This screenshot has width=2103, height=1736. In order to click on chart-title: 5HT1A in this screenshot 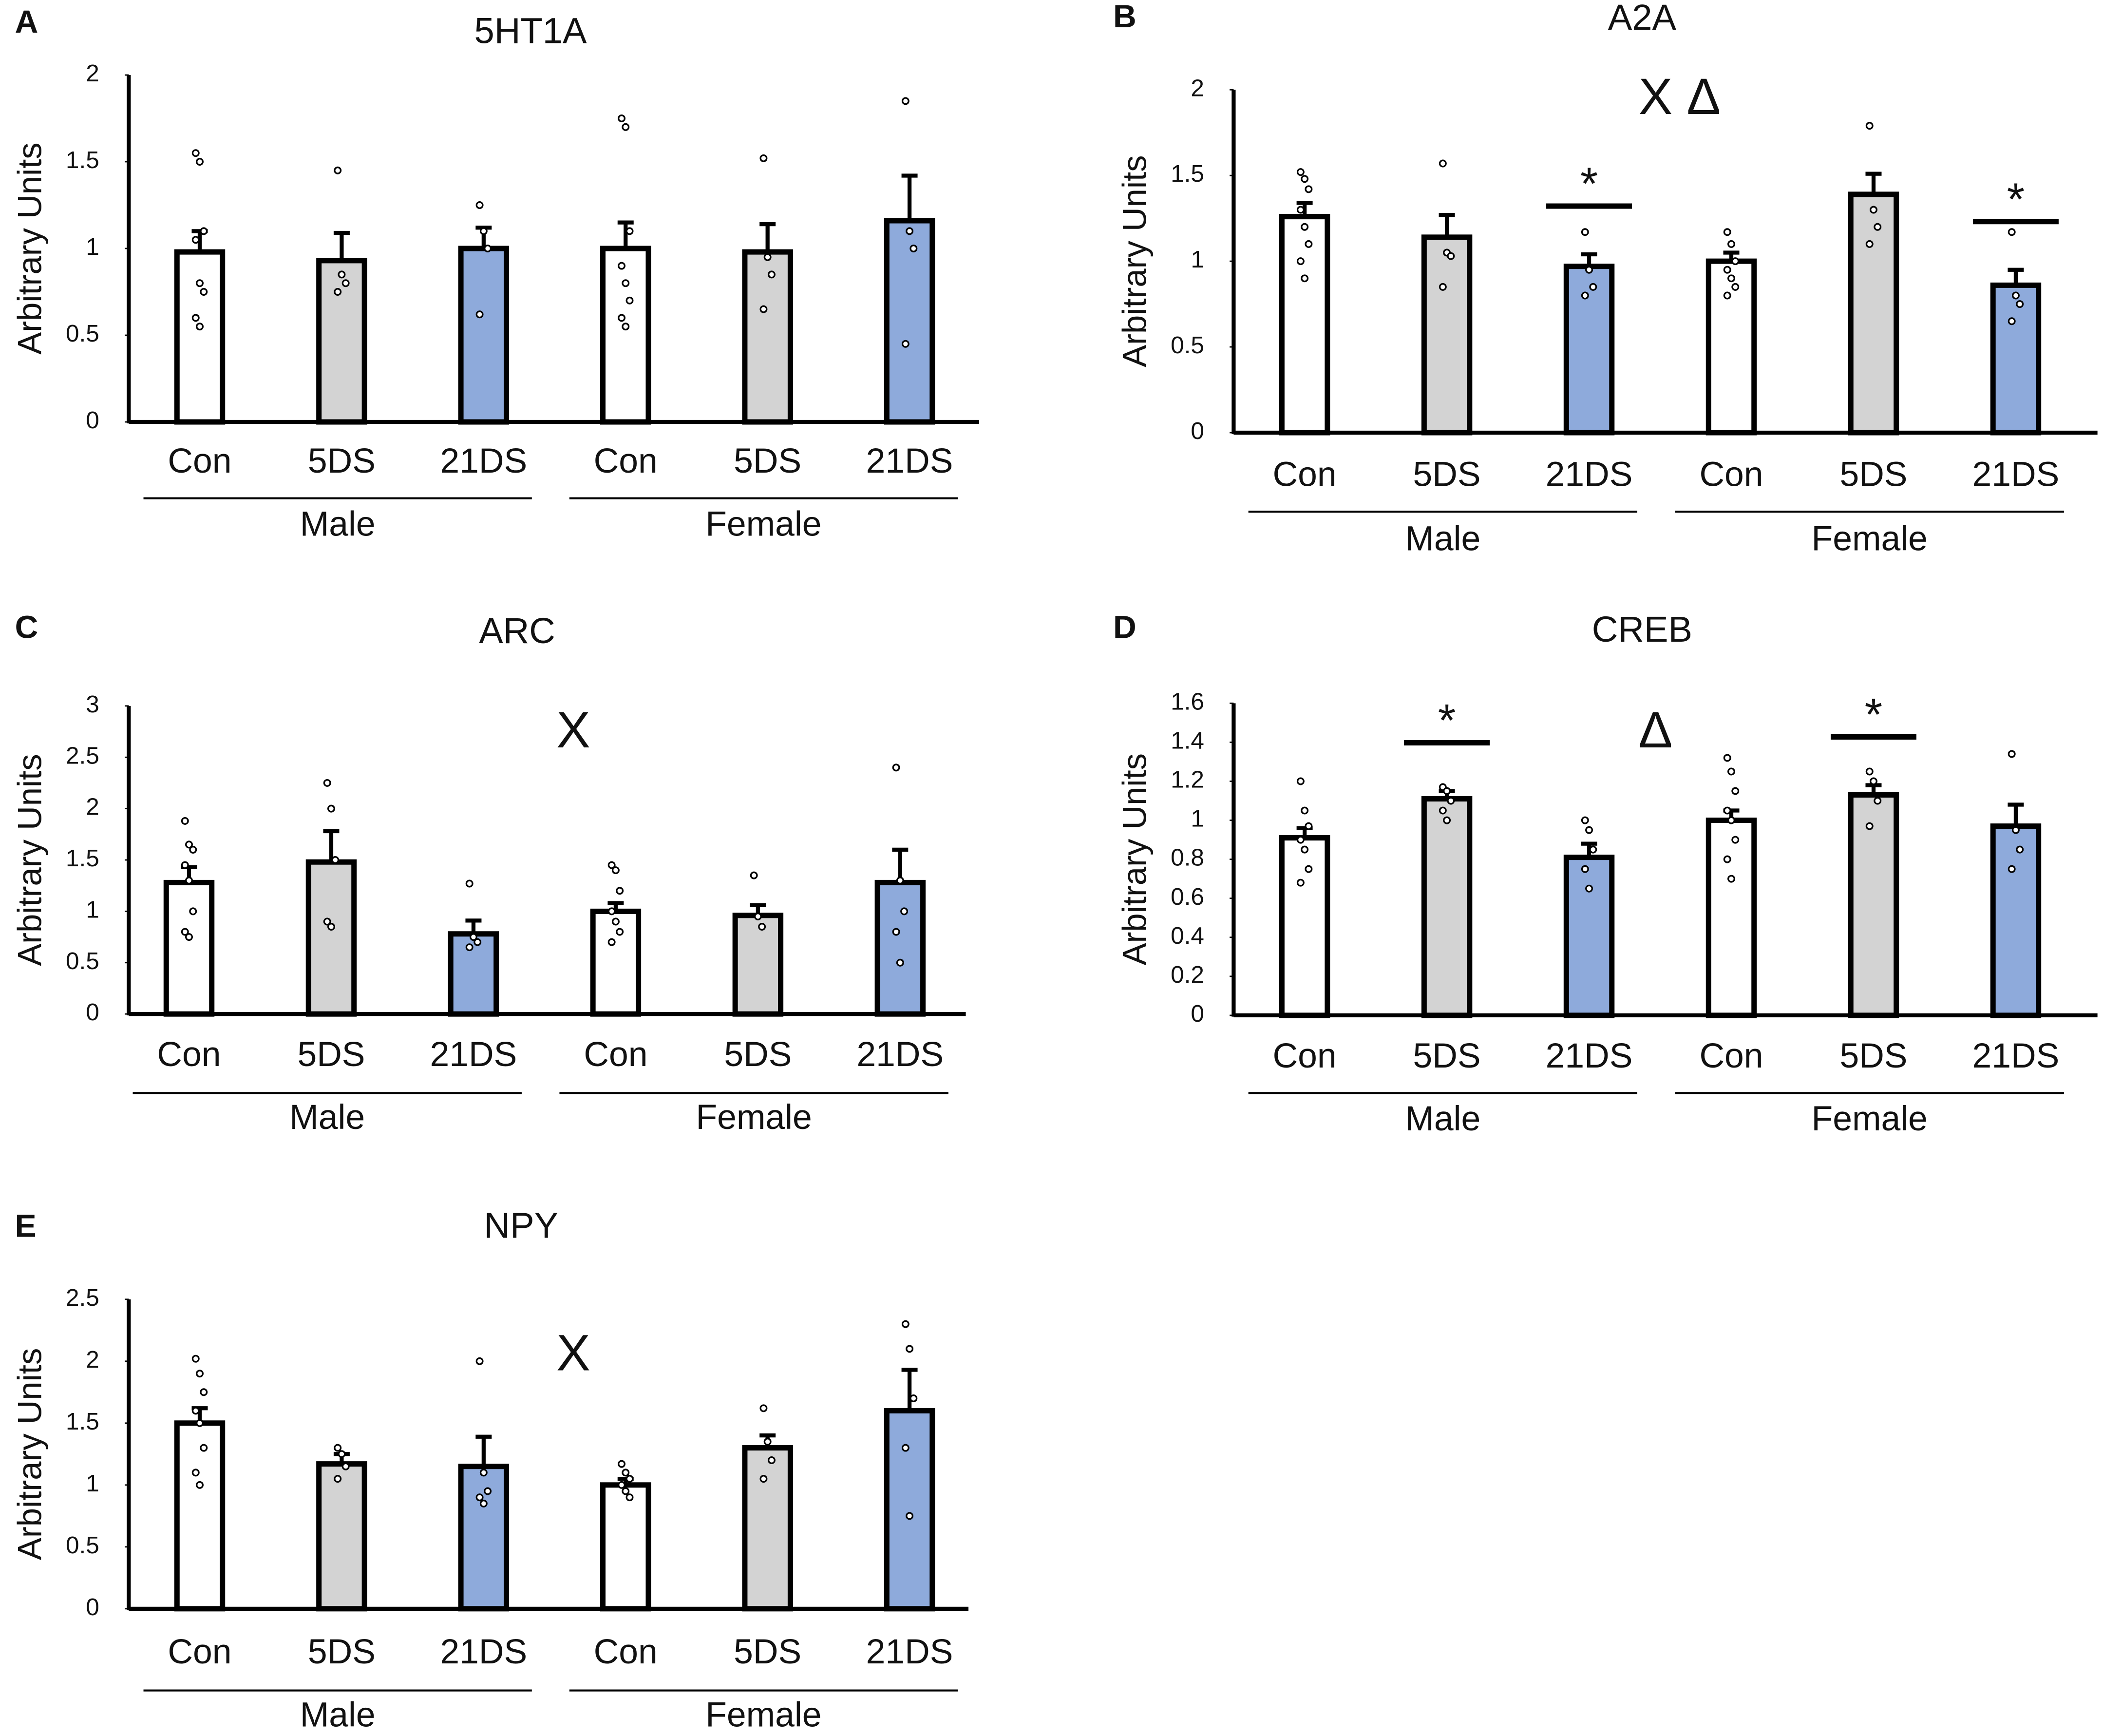, I will do `click(530, 30)`.